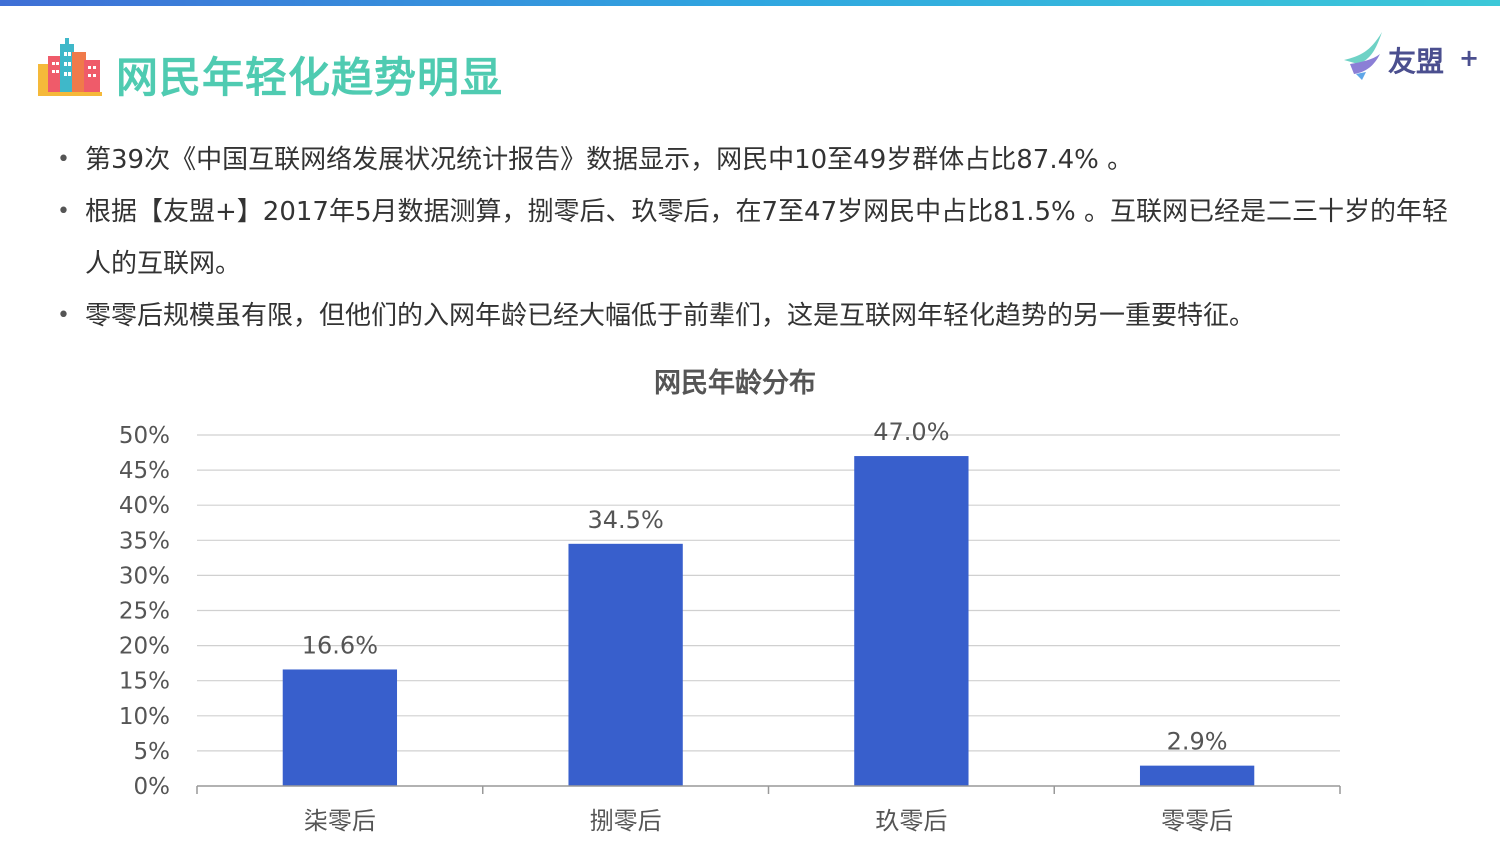 Image resolution: width=1500 pixels, height=844 pixels. What do you see at coordinates (1197, 821) in the screenshot?
I see `x-tick-label: 零零后` at bounding box center [1197, 821].